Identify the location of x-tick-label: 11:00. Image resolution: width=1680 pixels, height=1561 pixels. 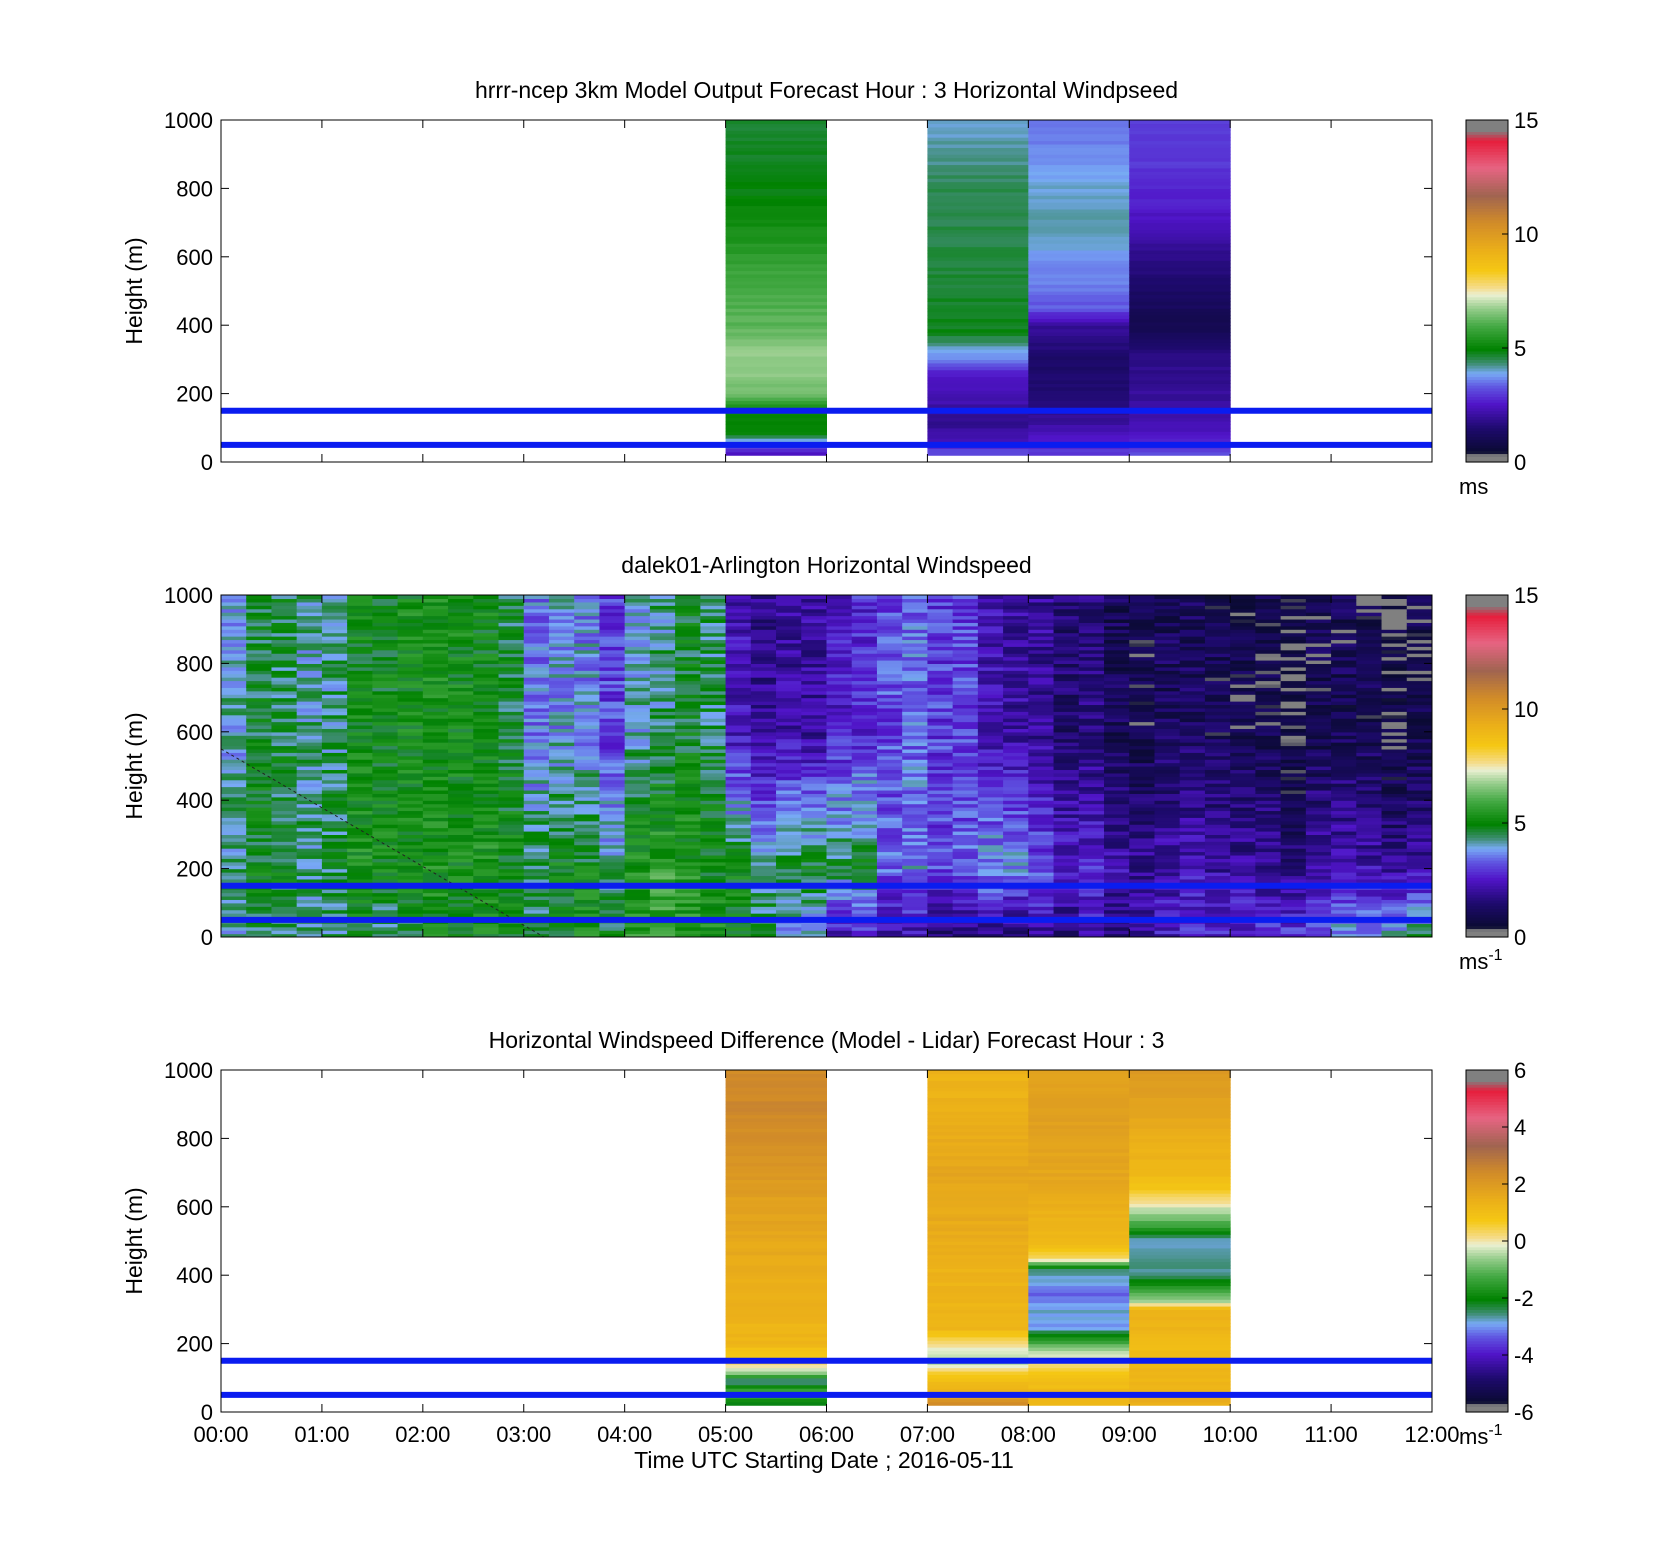
(1330, 1434).